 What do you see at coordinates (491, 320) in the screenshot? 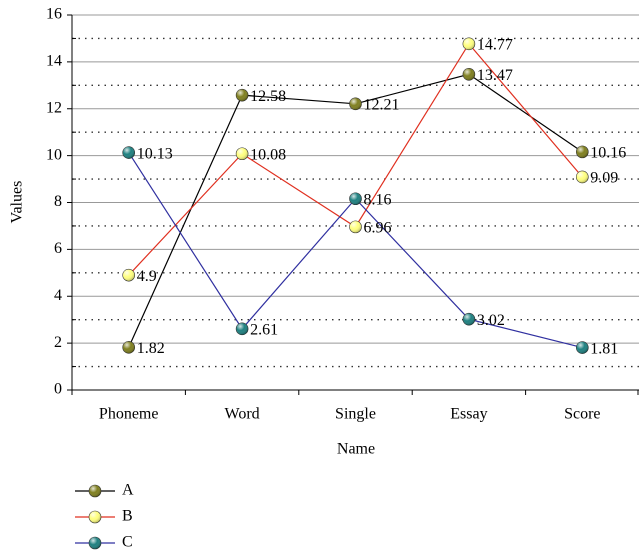
I see `data-label: 3.02` at bounding box center [491, 320].